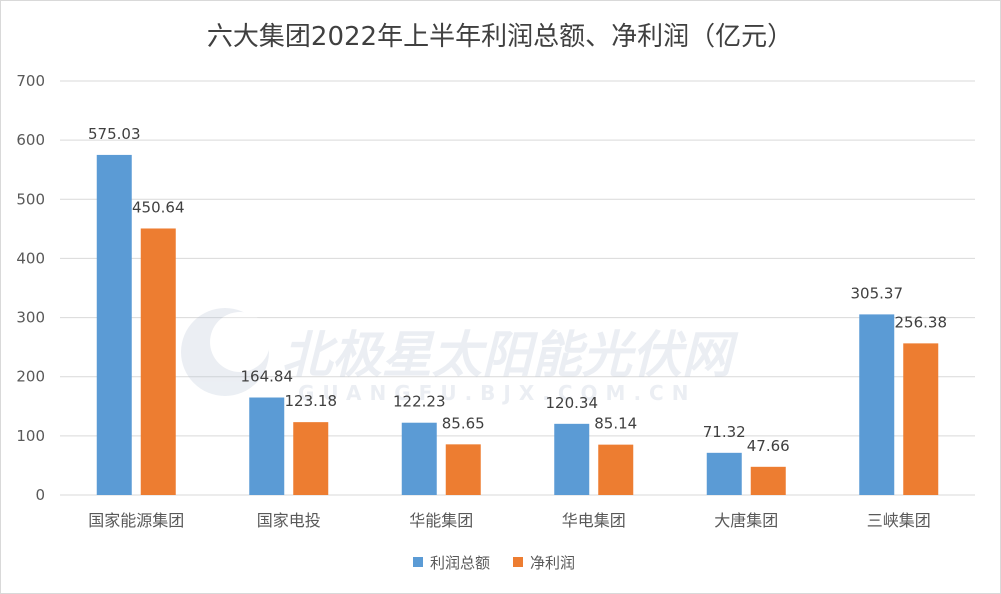 The width and height of the screenshot is (1001, 594). I want to click on watermark-logo-inner-icon, so click(240, 342).